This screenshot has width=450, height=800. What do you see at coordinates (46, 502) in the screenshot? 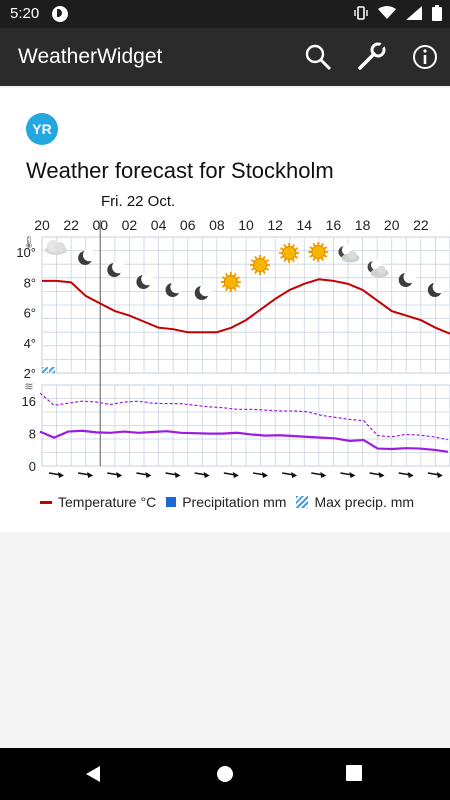
I see `legend-swatch-line` at bounding box center [46, 502].